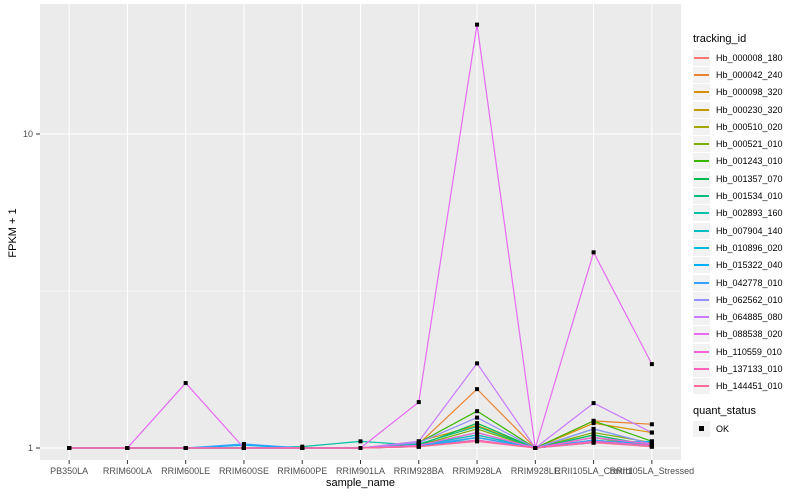 The width and height of the screenshot is (800, 500). Describe the element at coordinates (749, 299) in the screenshot. I see `legend-item-label: Hb_062562_010` at that location.